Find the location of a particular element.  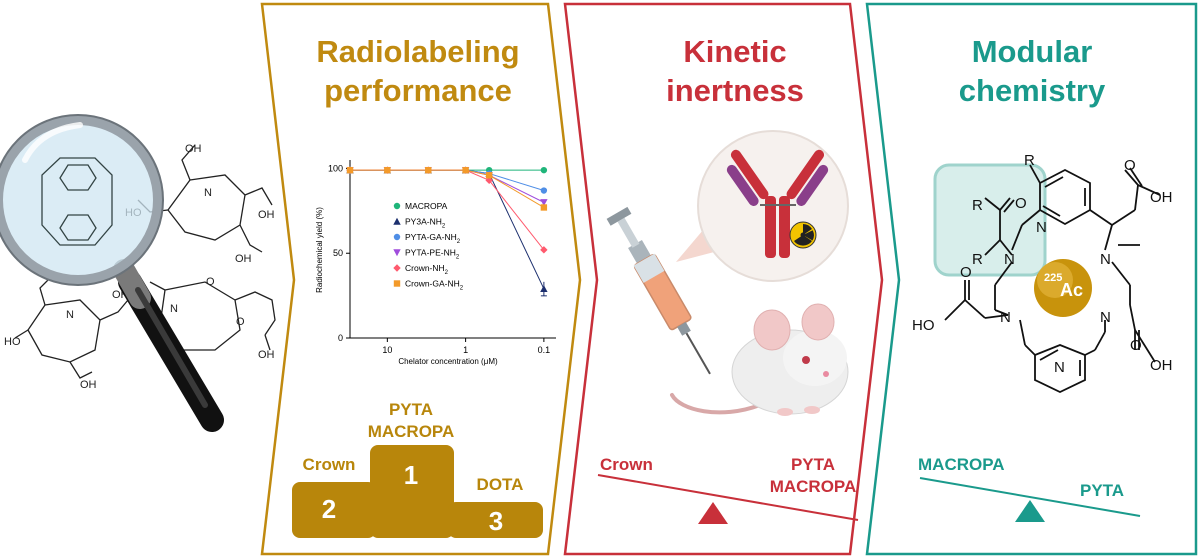

modular-chem-labels: R R R O N N N N N N O OH O HO O OH is located at coordinates (1042, 264).